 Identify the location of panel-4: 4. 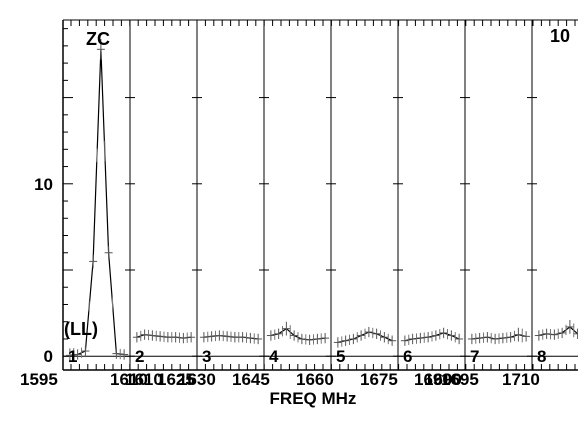
(298, 343).